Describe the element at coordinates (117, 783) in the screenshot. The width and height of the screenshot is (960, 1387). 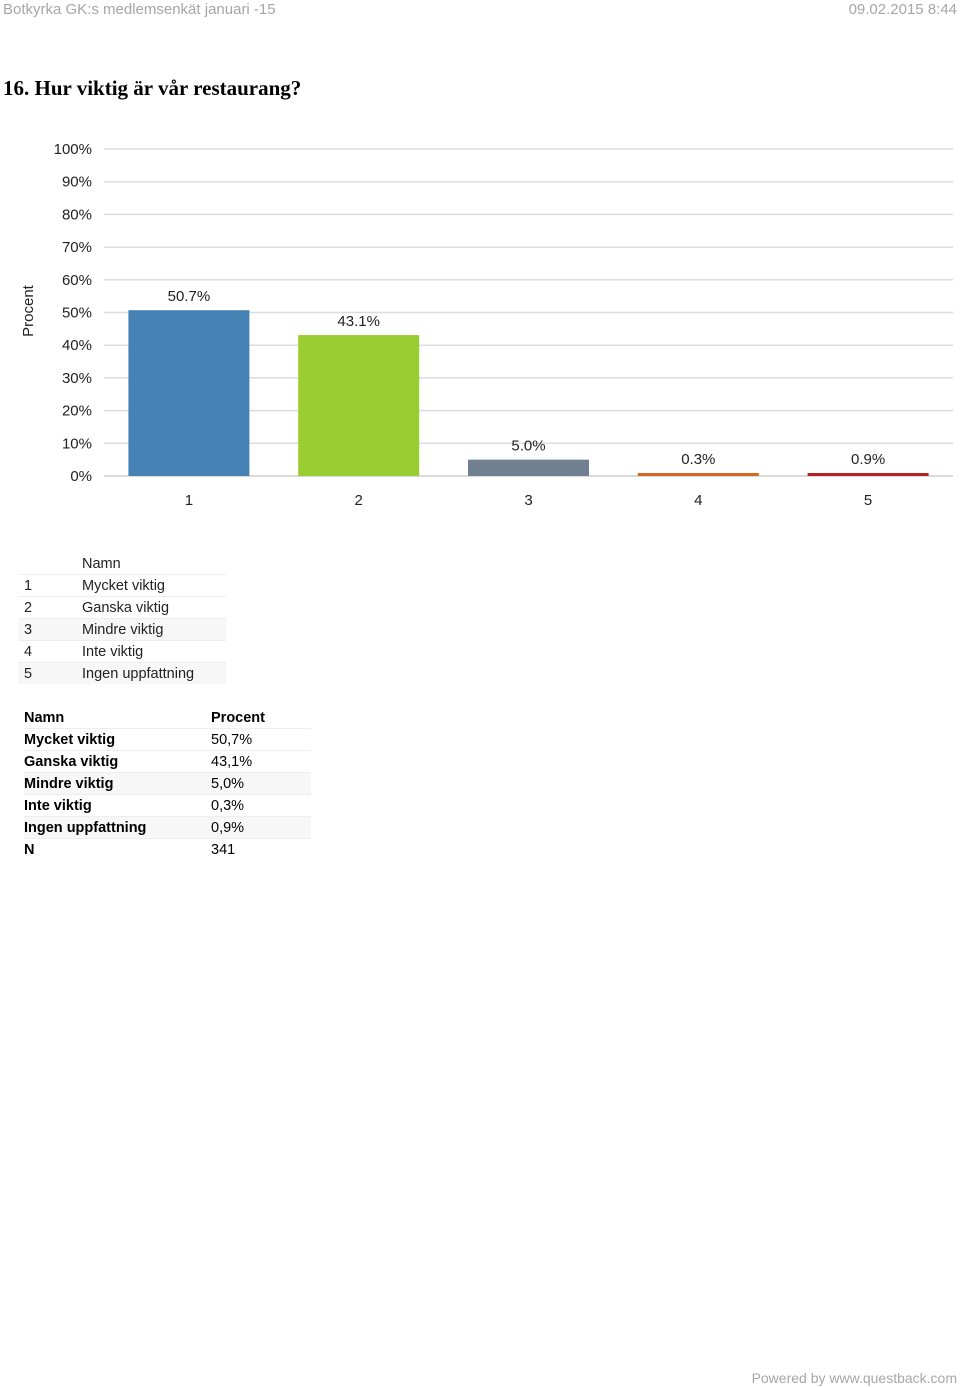
I see `results-name: Mindre viktig` at that location.